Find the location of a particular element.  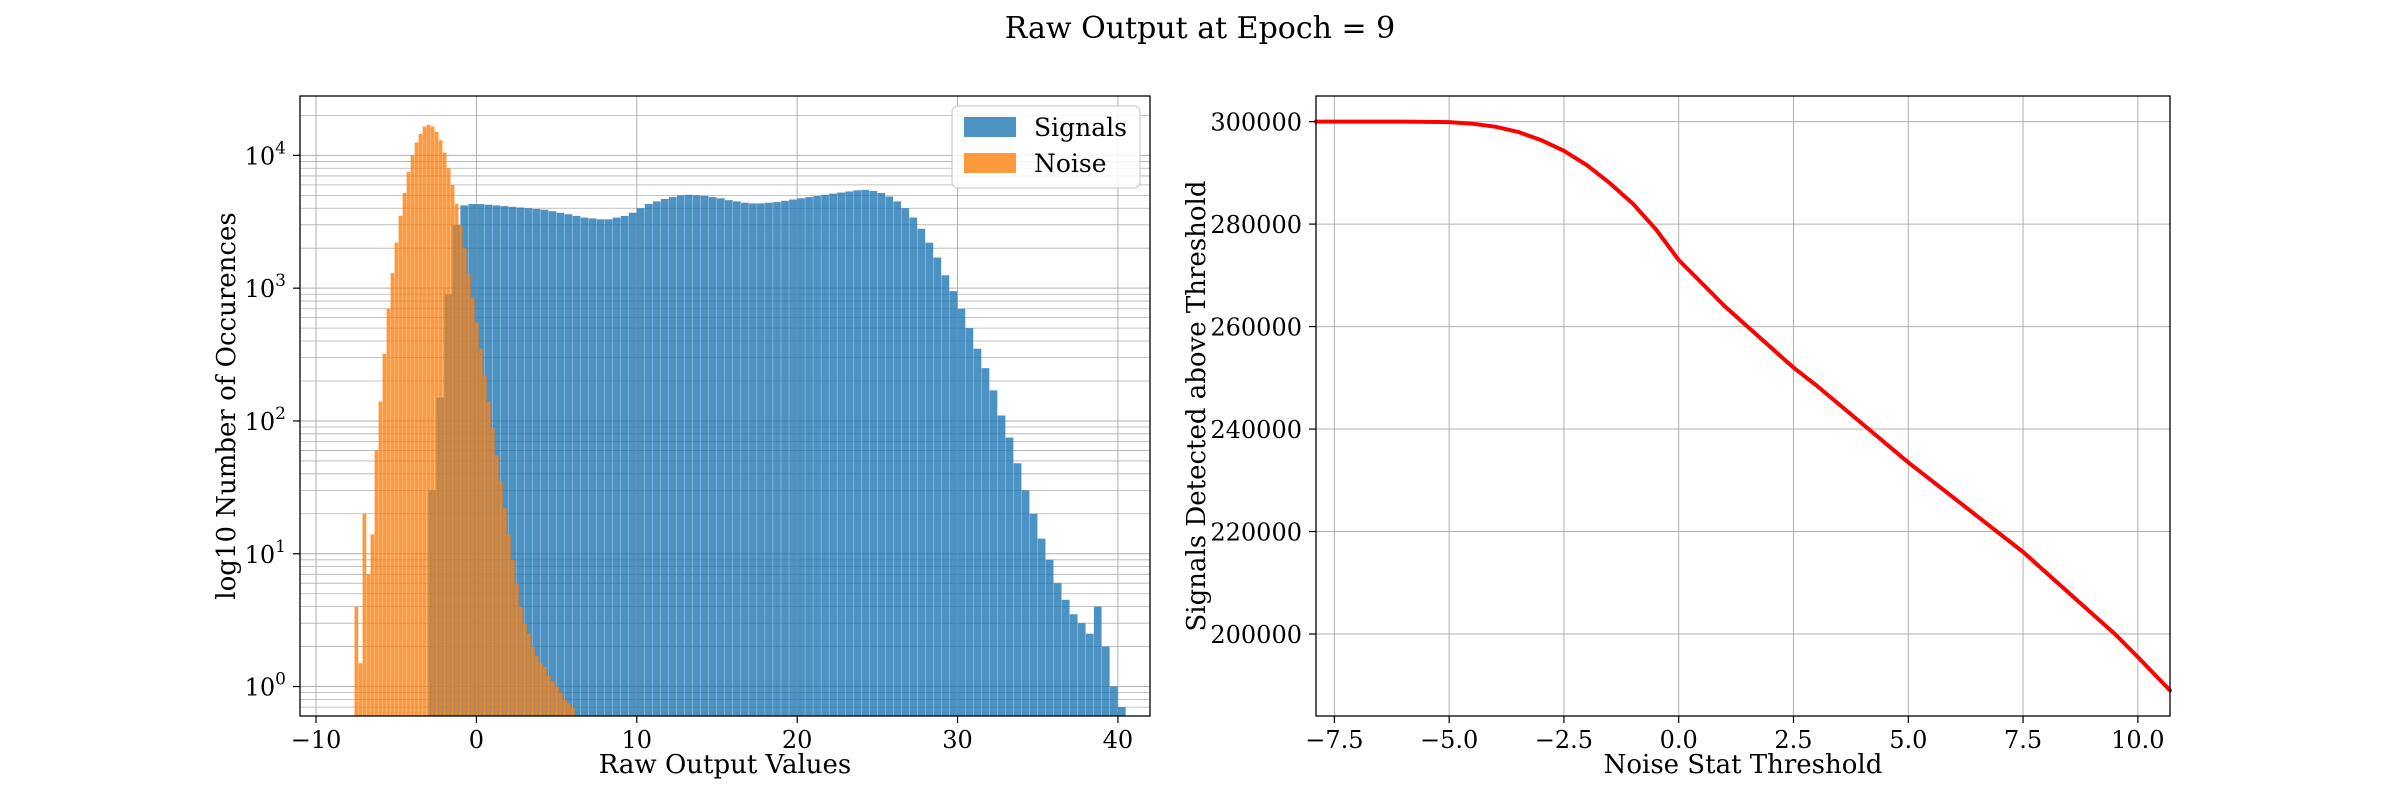

legend-swatch-signals is located at coordinates (990, 127).